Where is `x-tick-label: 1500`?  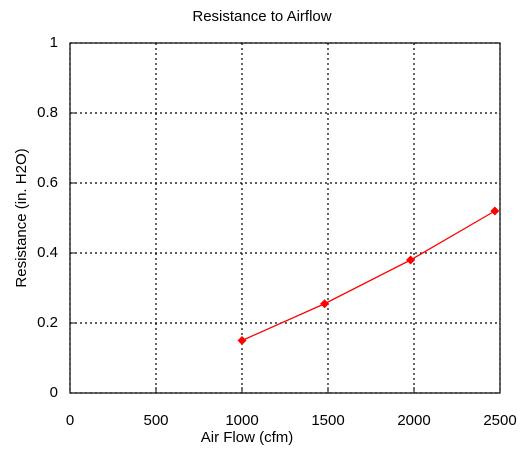
x-tick-label: 1500 is located at coordinates (327, 420).